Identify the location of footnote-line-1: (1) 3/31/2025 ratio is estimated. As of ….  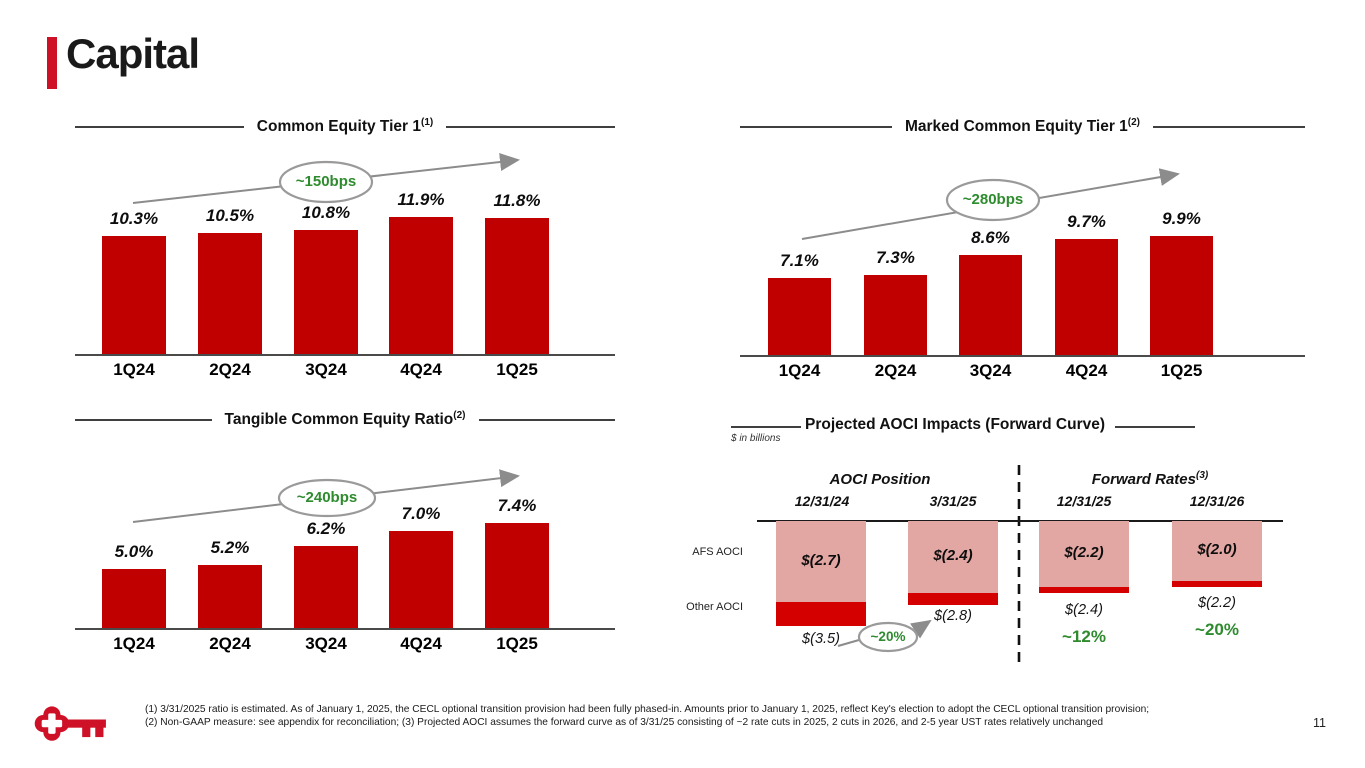
(647, 709).